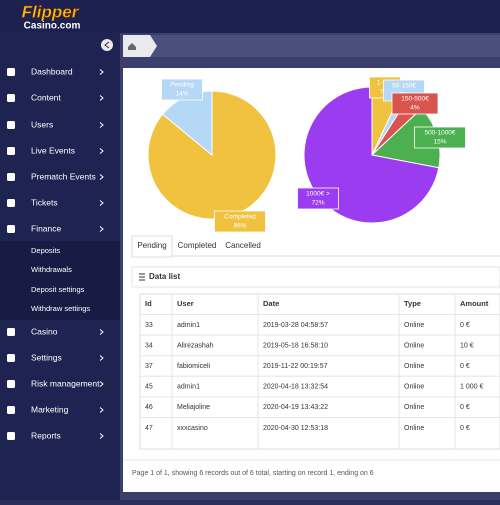 Image resolution: width=500 pixels, height=505 pixels. What do you see at coordinates (240, 217) in the screenshot?
I see `pie-label-name: Completed` at bounding box center [240, 217].